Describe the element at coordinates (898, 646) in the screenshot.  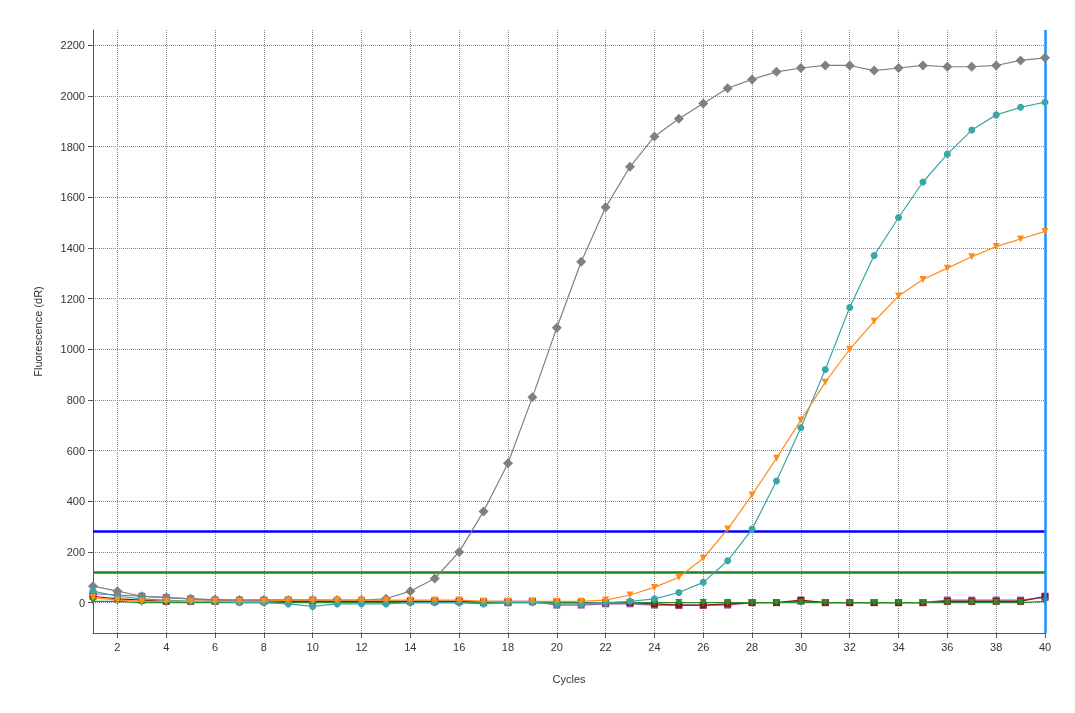
I see `x-tick-label: 34` at that location.